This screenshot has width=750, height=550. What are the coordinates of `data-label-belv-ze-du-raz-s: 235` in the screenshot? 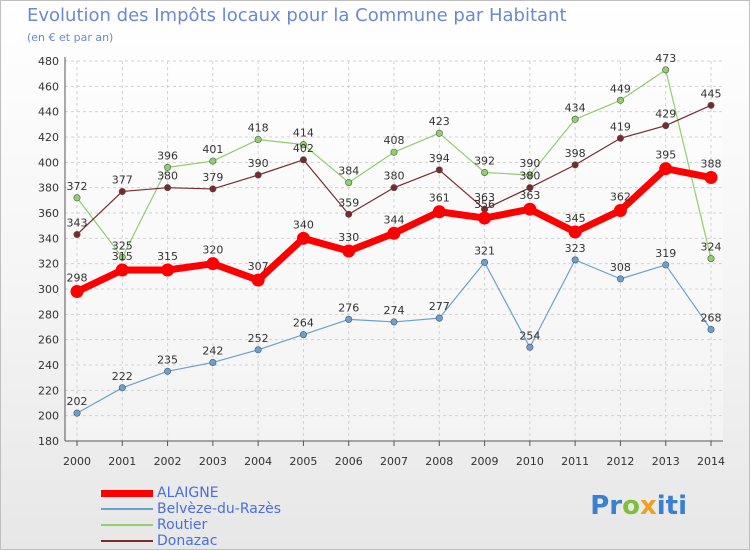 It's located at (167, 359).